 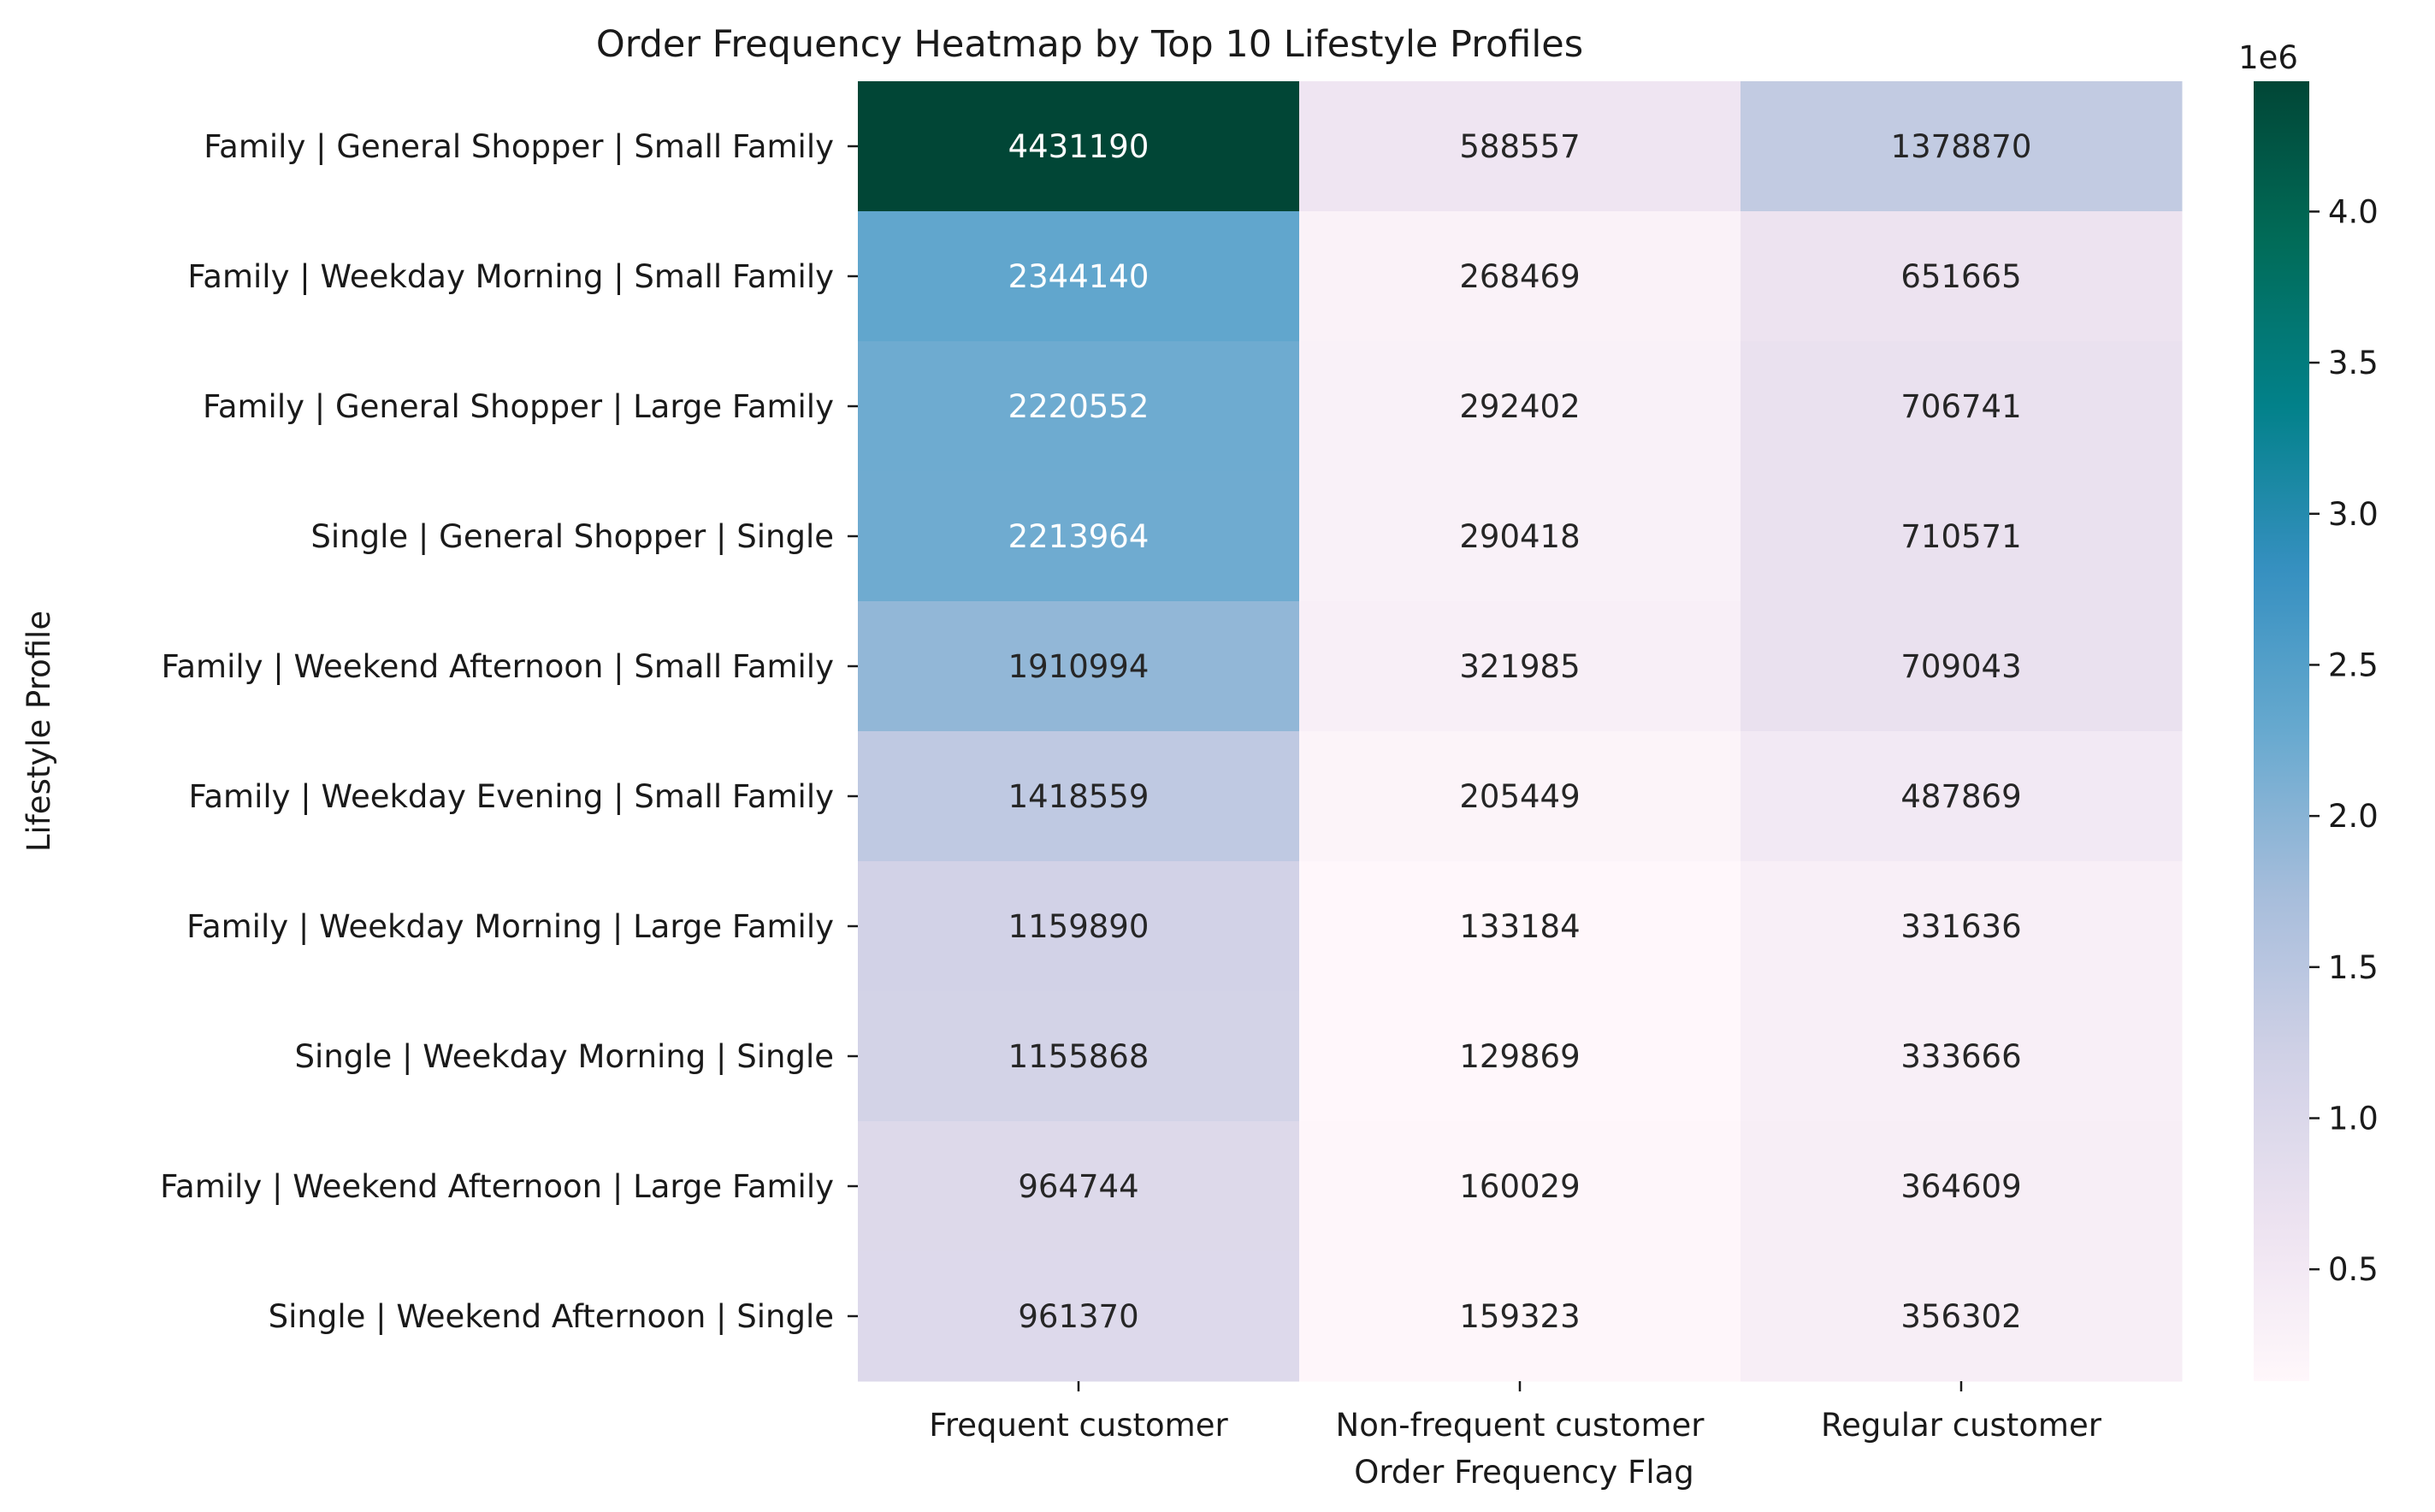 I want to click on cell-value-label: 333666, so click(x=1960, y=1056).